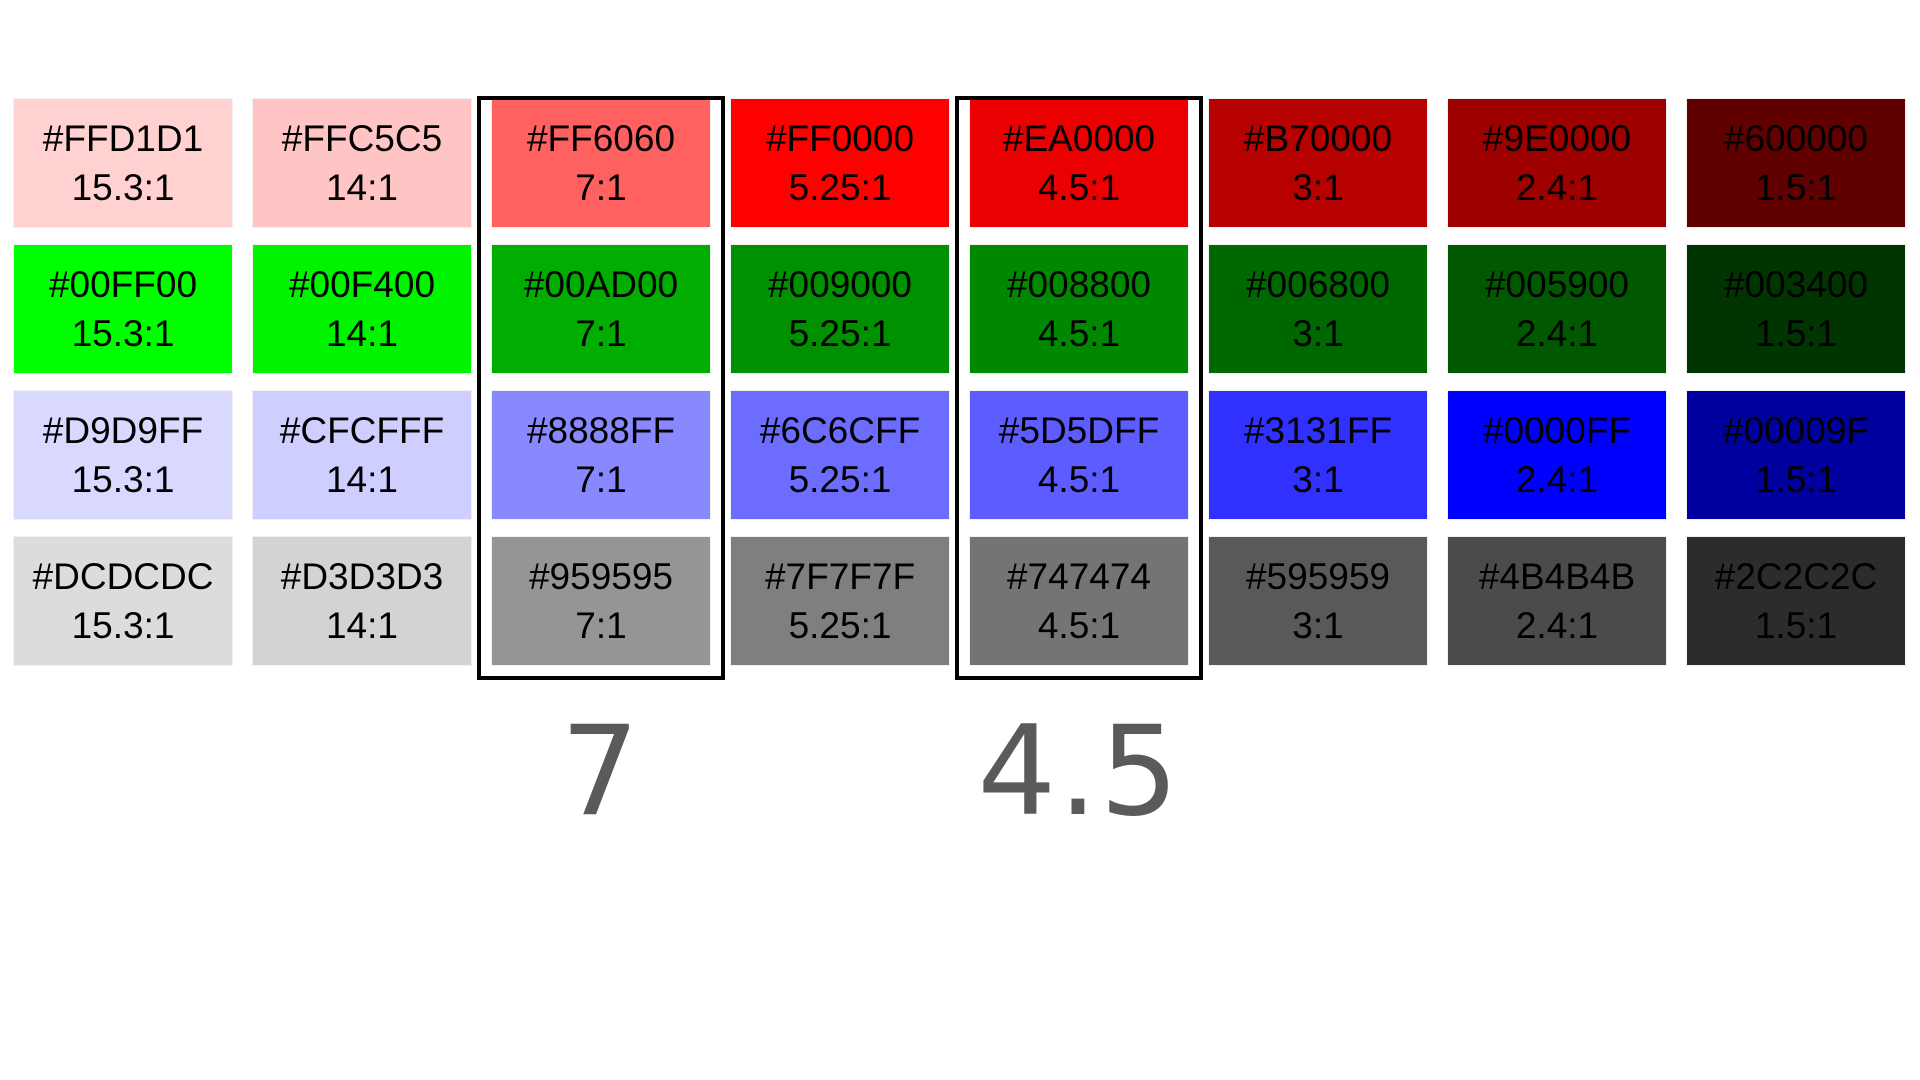  I want to click on swatch-hex-label: #003400, so click(1796, 284).